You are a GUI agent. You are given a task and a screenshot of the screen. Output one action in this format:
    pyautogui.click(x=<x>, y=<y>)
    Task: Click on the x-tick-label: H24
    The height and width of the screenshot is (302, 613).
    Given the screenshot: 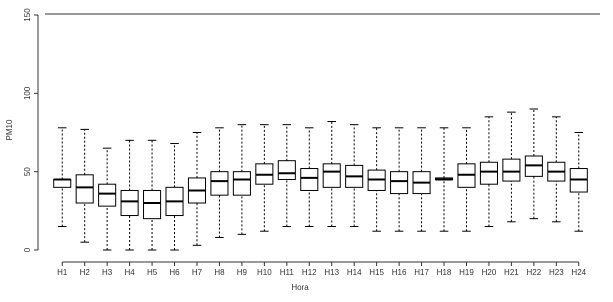 What is the action you would take?
    pyautogui.click(x=578, y=272)
    